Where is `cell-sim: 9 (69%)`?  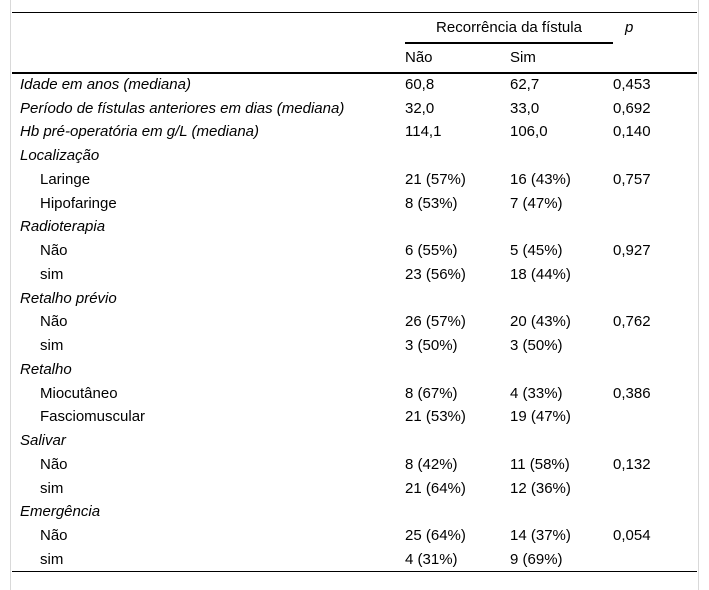 cell-sim: 9 (69%) is located at coordinates (536, 559).